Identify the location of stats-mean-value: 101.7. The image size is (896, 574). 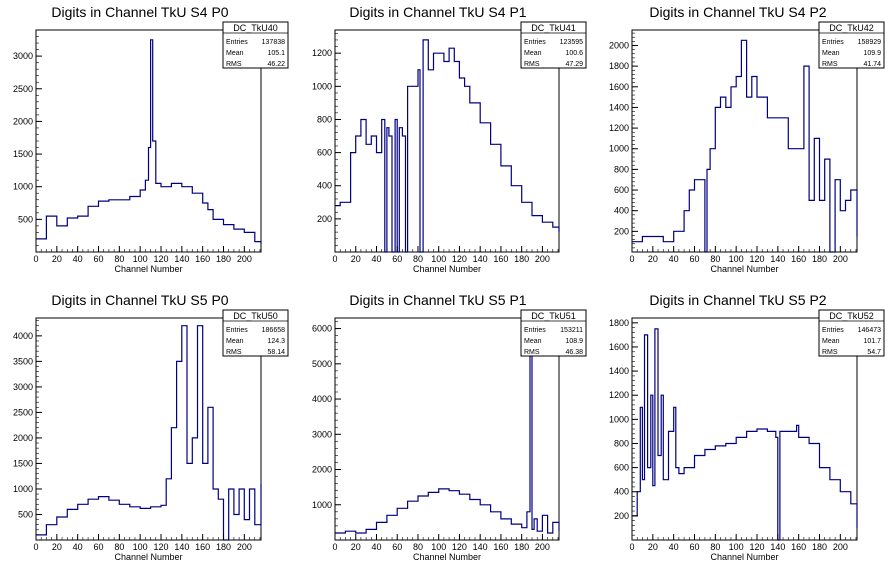
(872, 341).